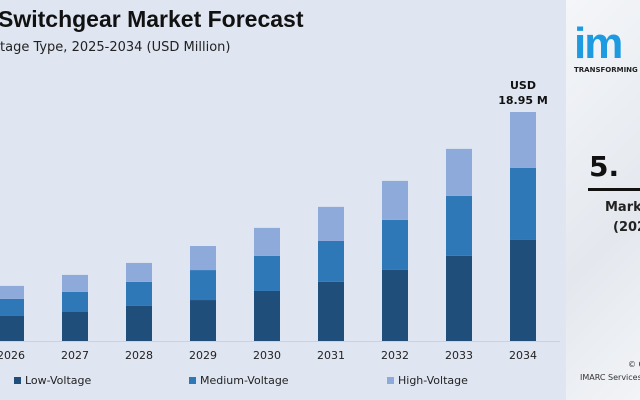  What do you see at coordinates (75, 326) in the screenshot?
I see `bar-low-voltage-2027` at bounding box center [75, 326].